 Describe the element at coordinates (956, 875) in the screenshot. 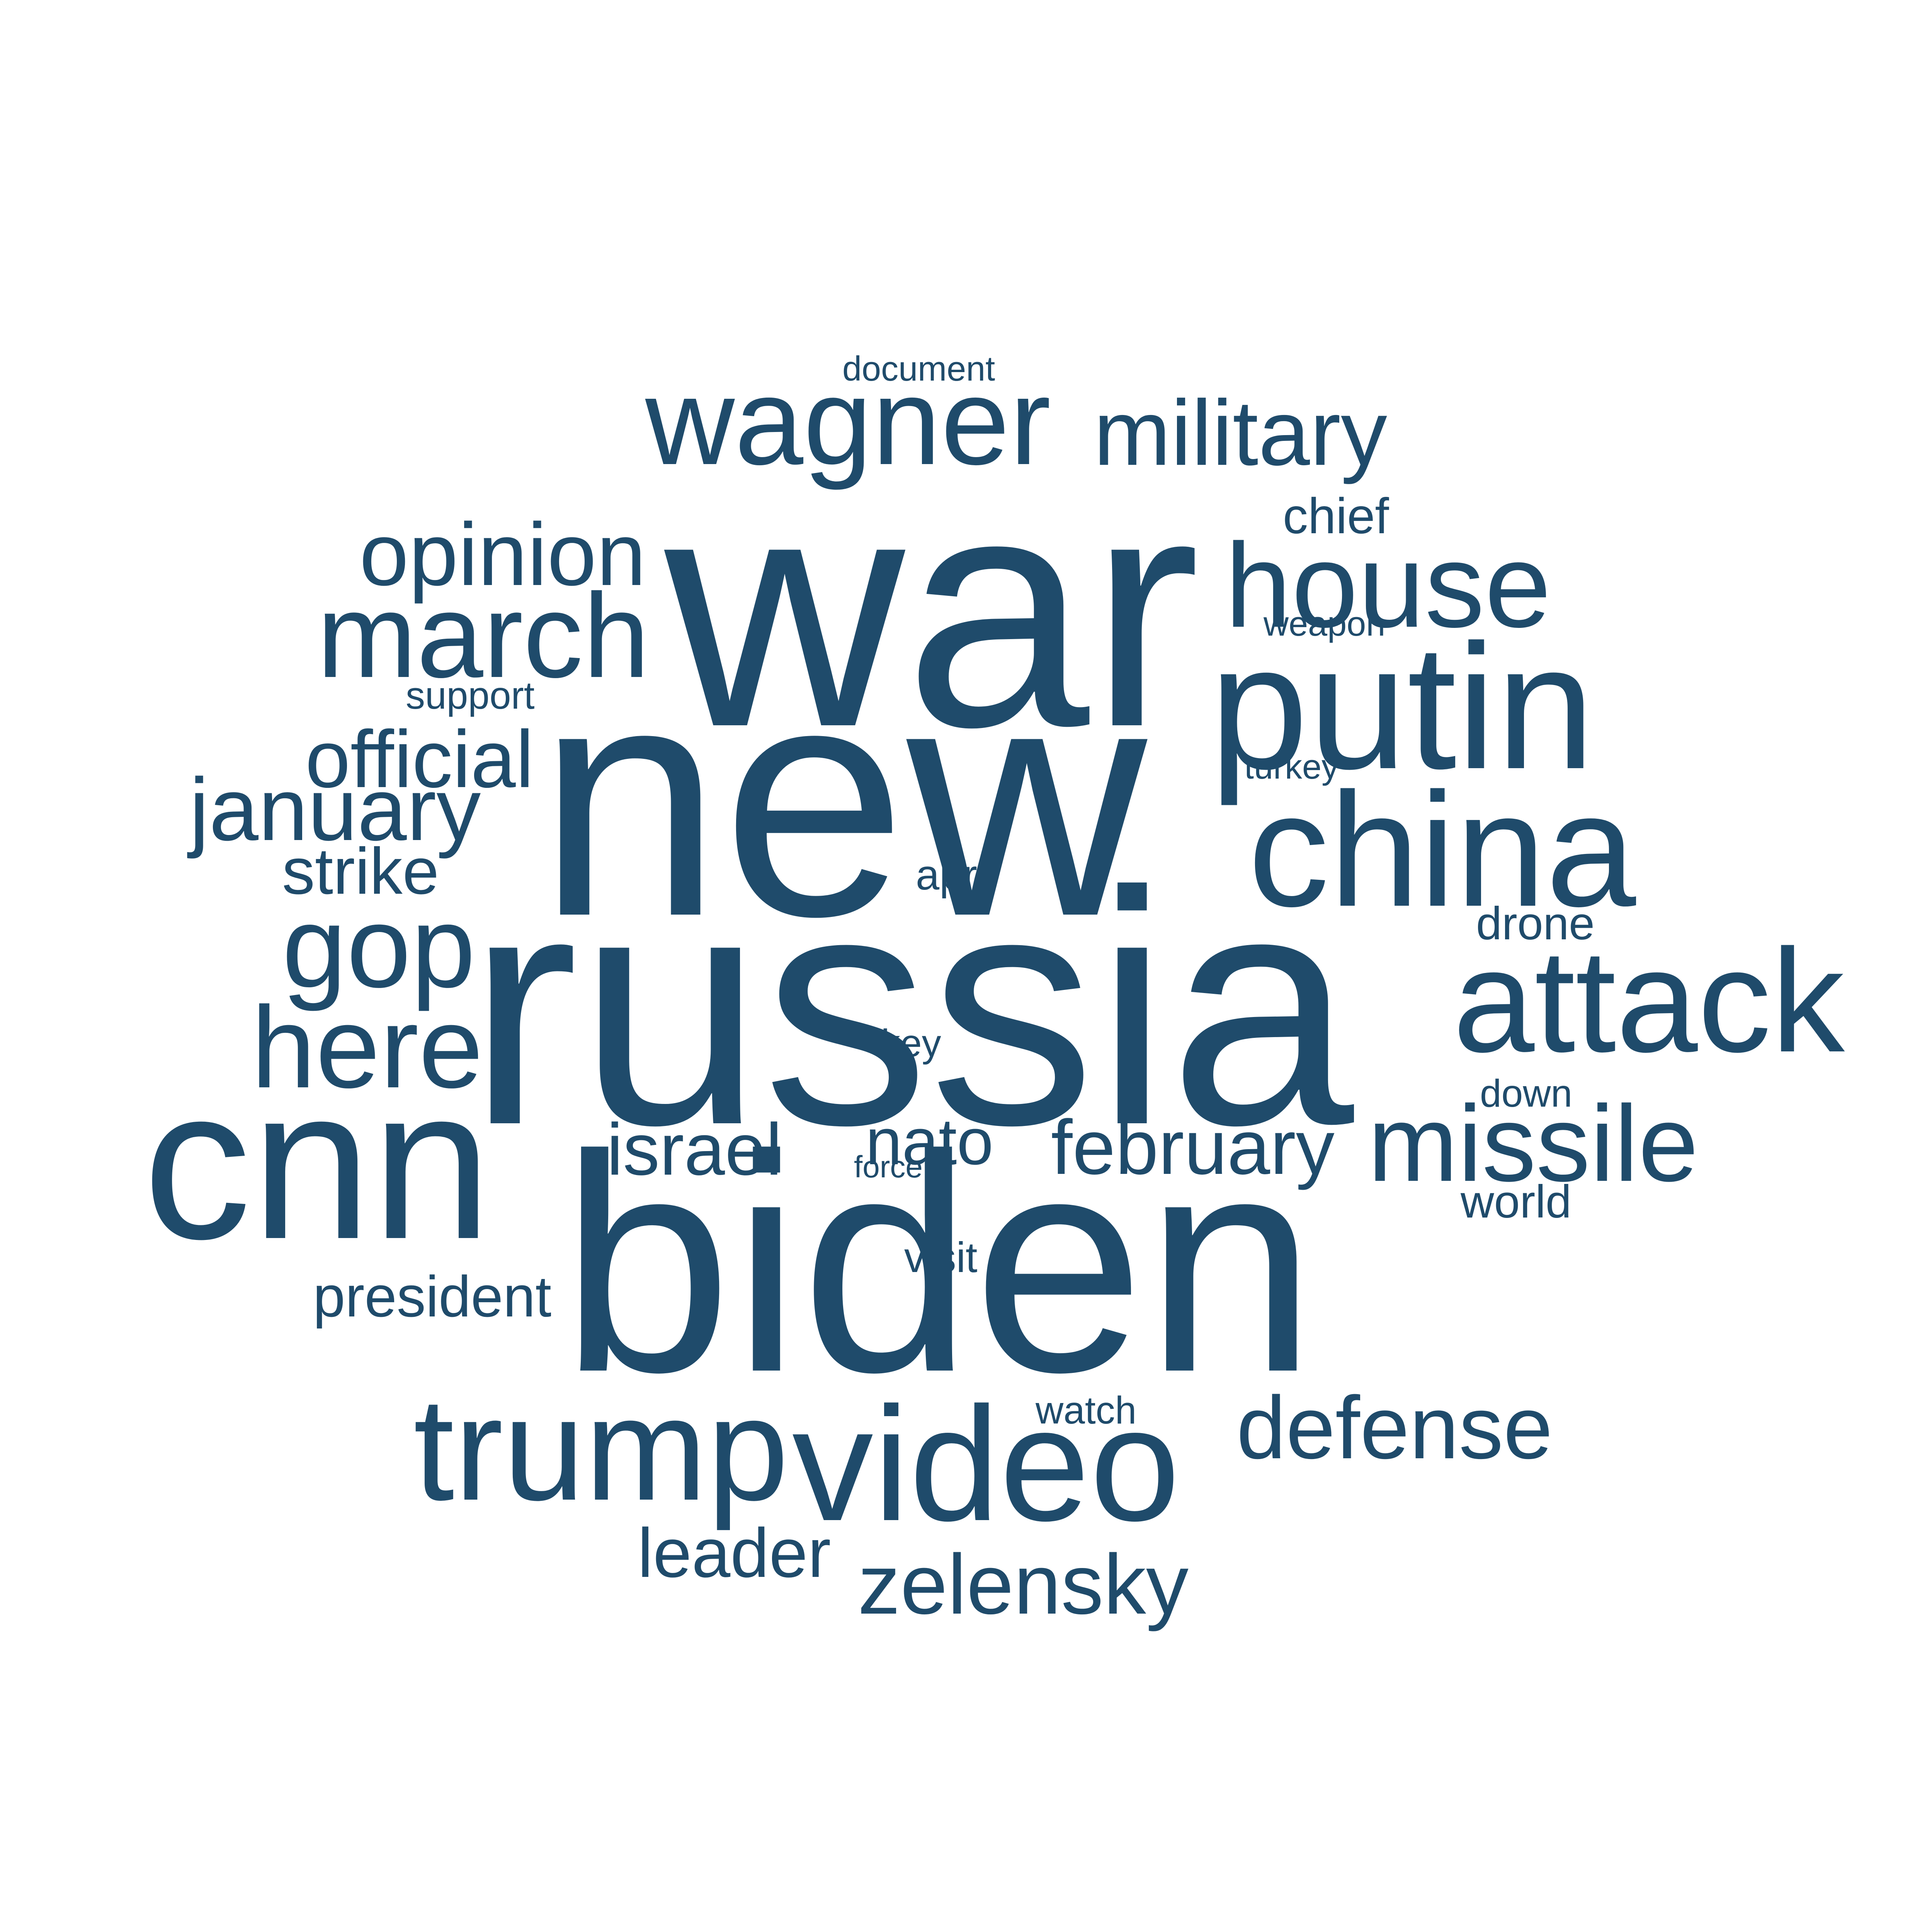

I see `word-april: april` at that location.